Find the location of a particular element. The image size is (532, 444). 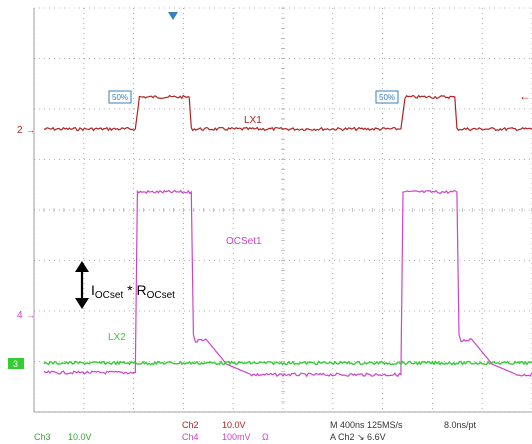

annotation-sub1: OCset is located at coordinates (109, 295).